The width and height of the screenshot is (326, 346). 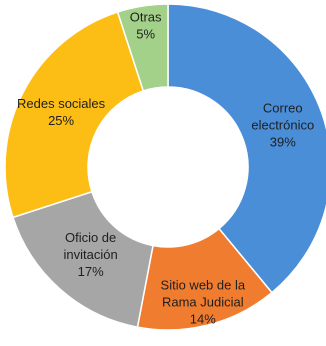 What do you see at coordinates (203, 319) in the screenshot?
I see `value-label: 14%` at bounding box center [203, 319].